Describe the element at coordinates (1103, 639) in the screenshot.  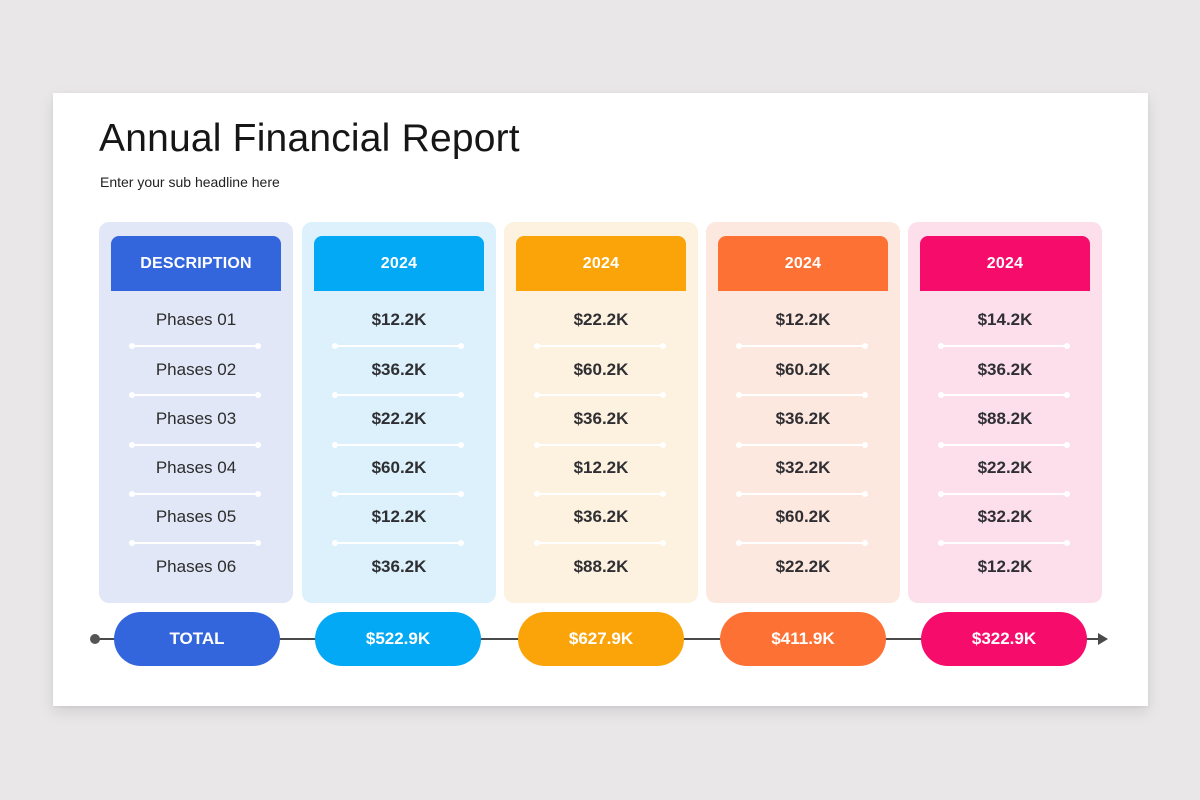
I see `timeline-arrow-icon` at that location.